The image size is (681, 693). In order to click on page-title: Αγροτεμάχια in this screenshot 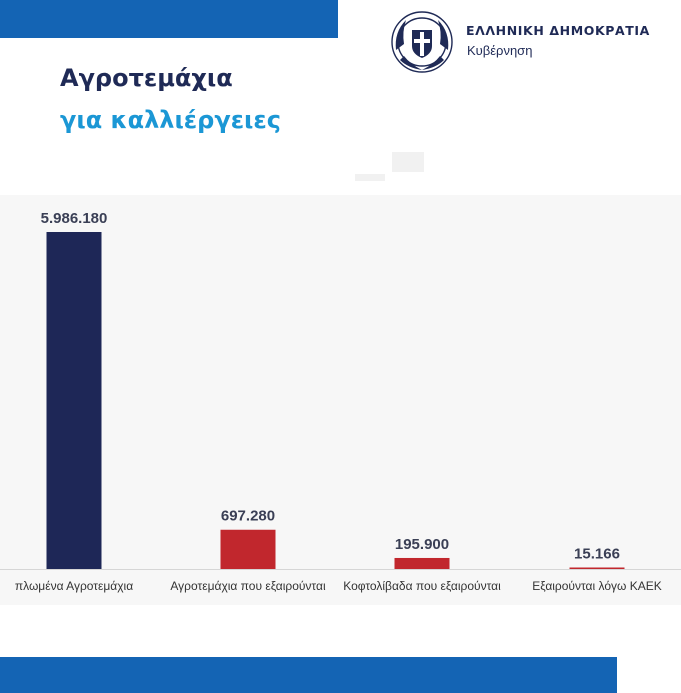, I will do `click(146, 78)`.